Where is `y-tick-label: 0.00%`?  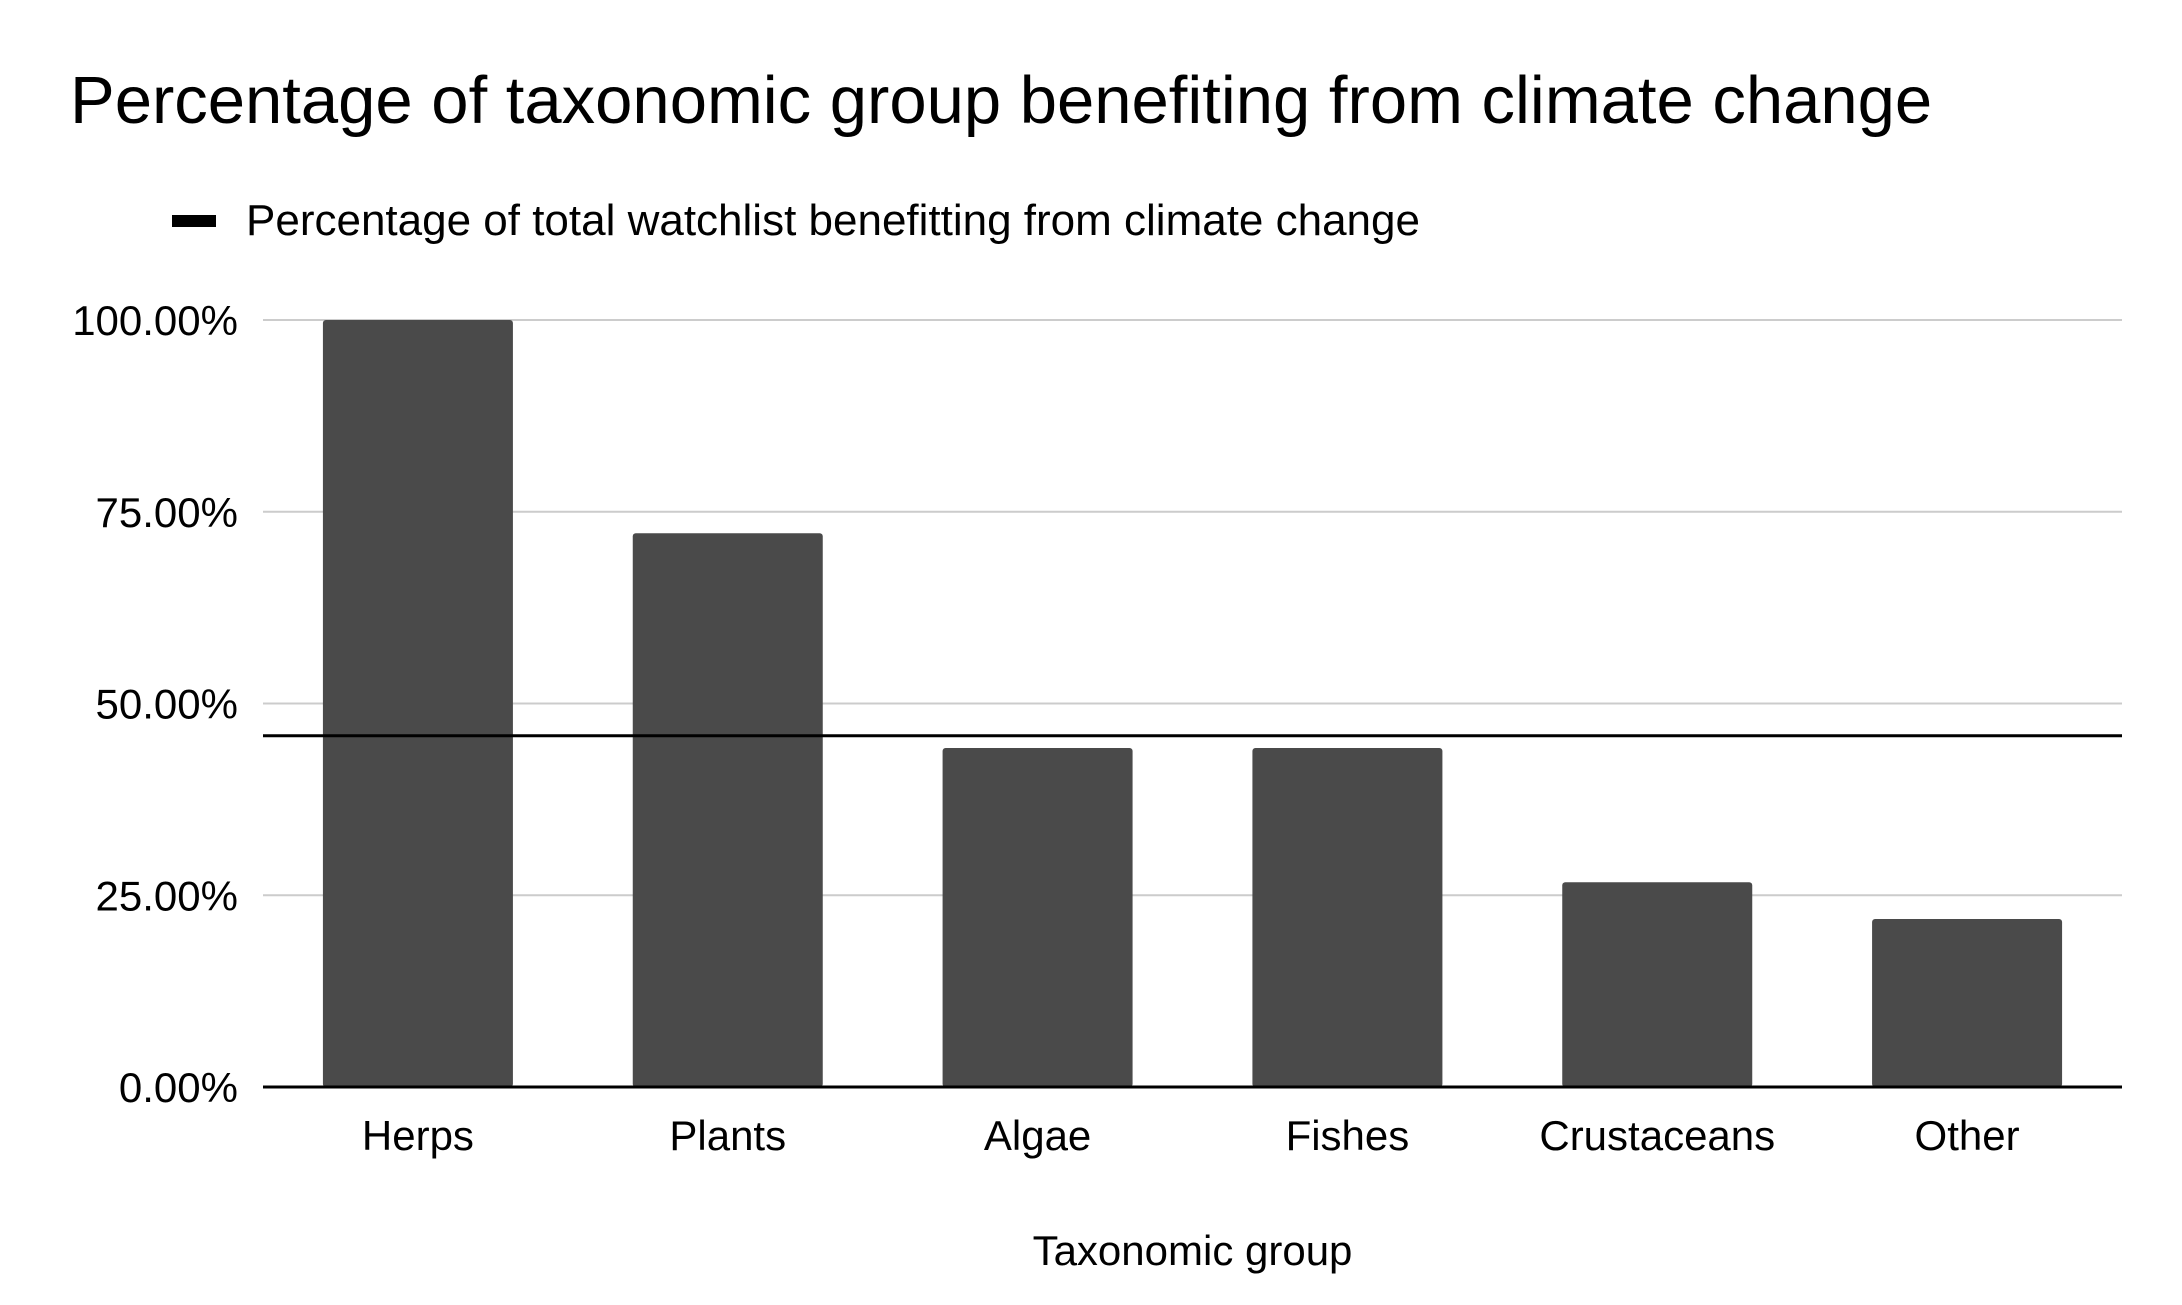 y-tick-label: 0.00% is located at coordinates (178, 1087).